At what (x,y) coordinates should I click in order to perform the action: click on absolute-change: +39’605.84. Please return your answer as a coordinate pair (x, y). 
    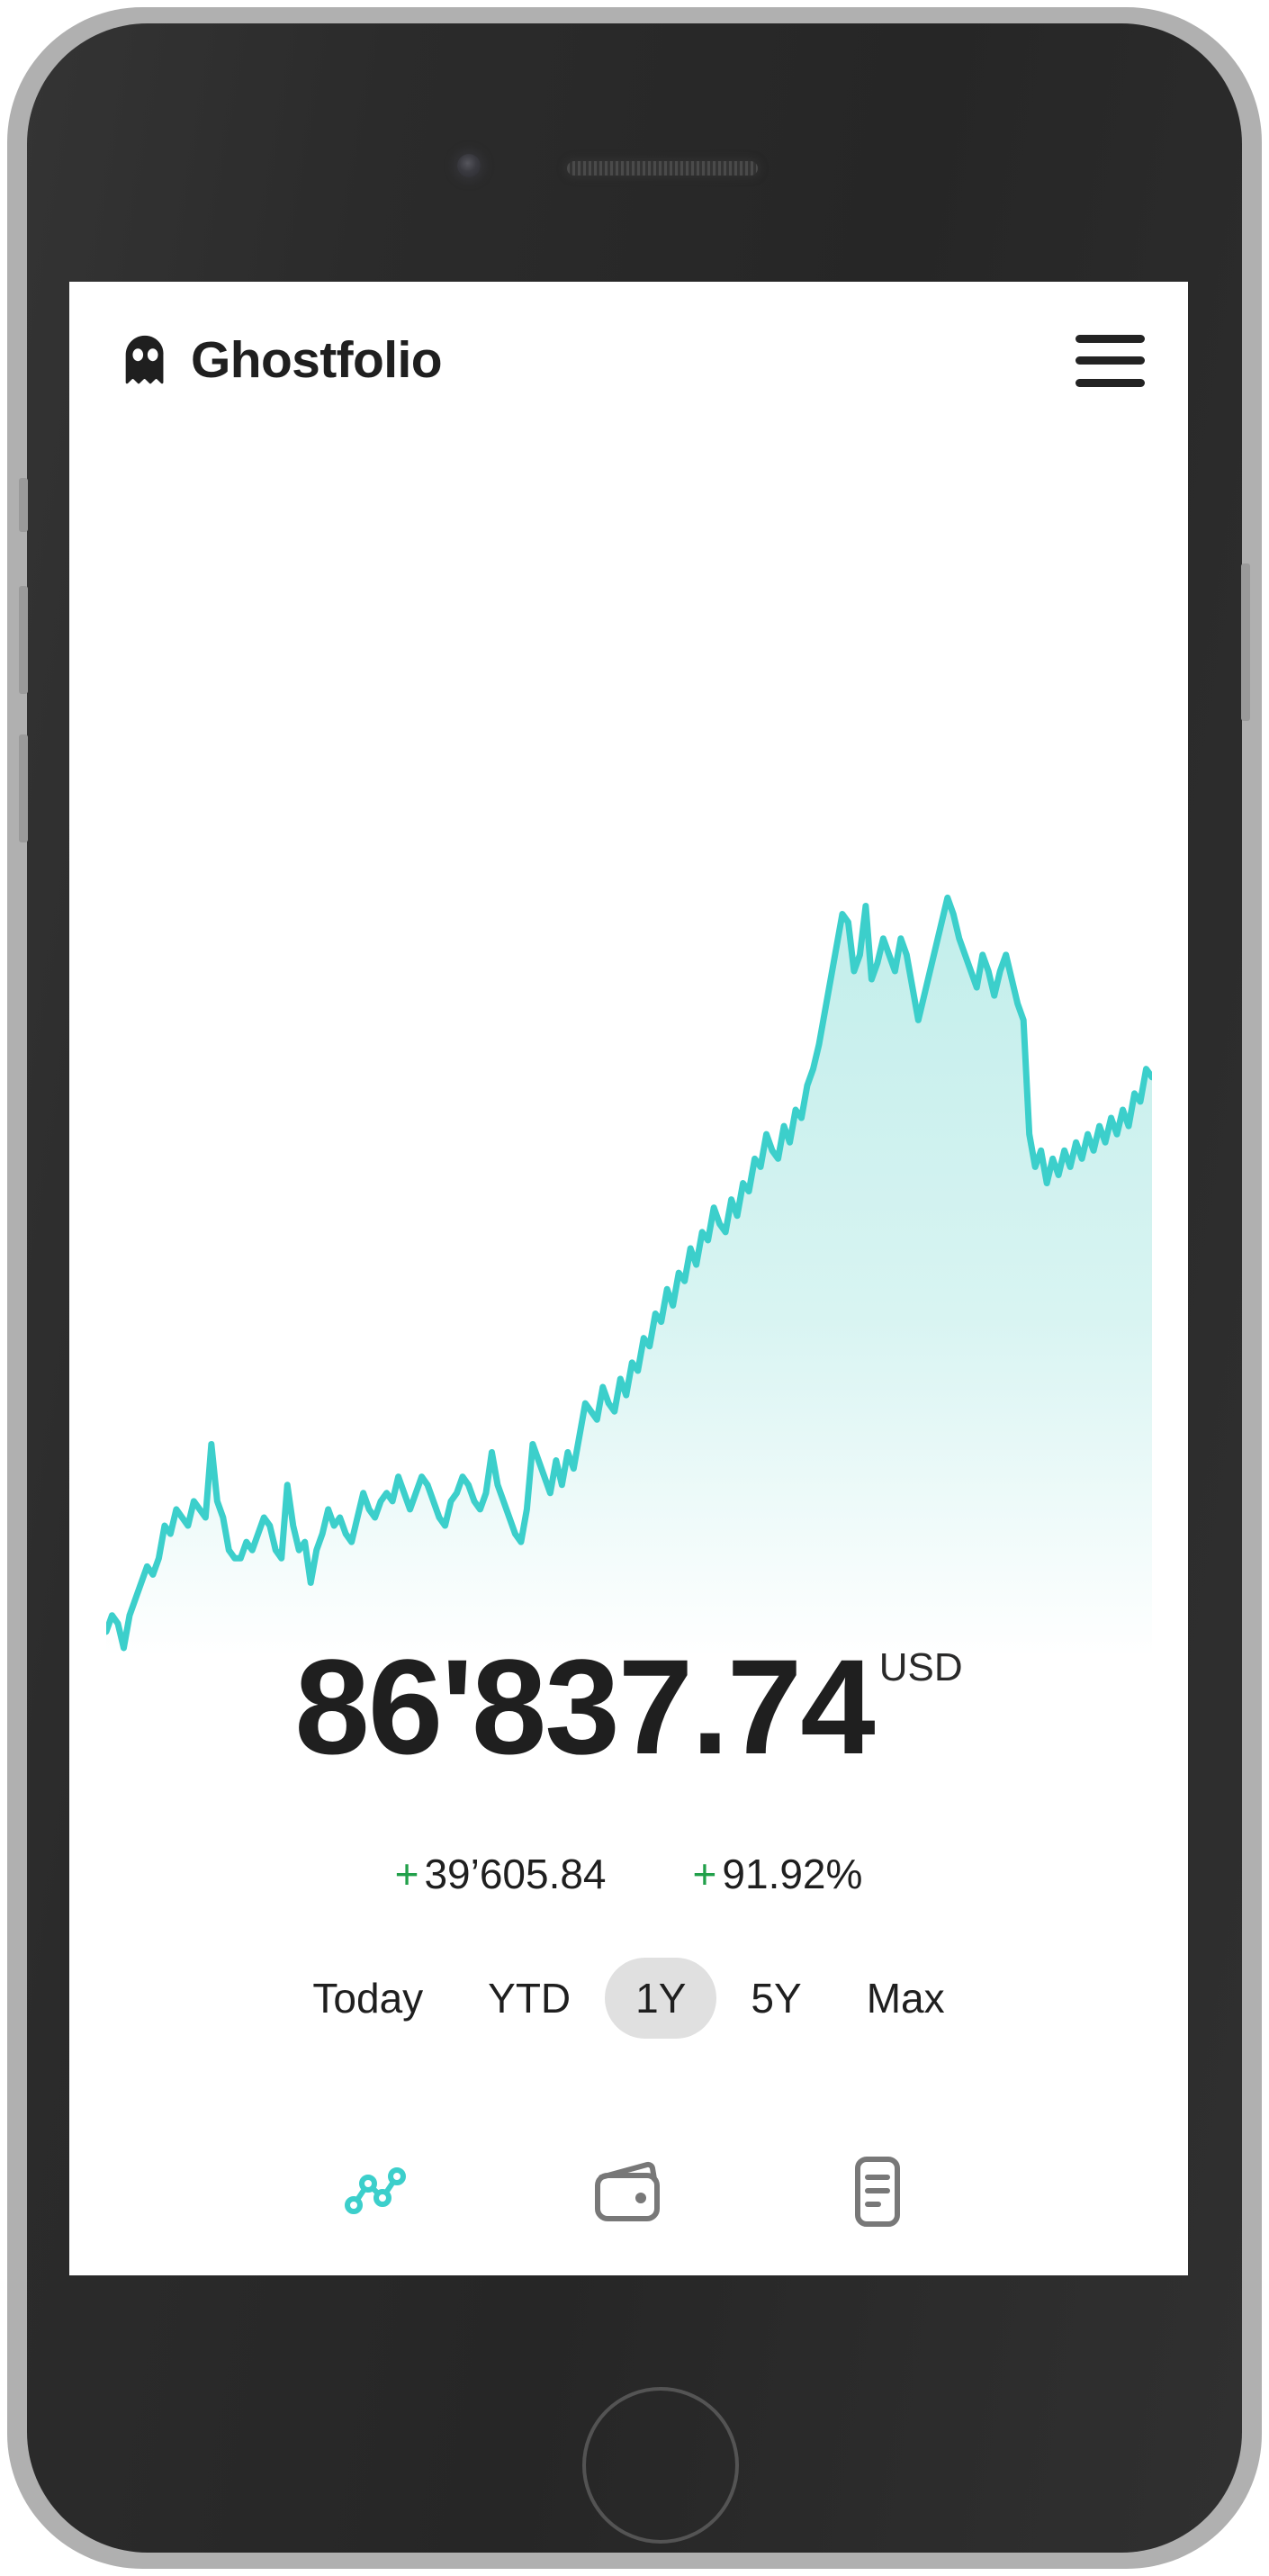
    Looking at the image, I should click on (501, 1874).